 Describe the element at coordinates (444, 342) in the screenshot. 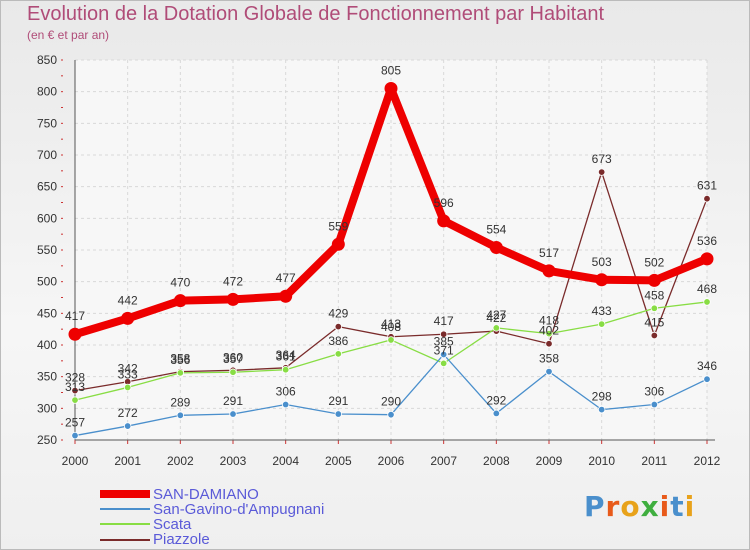

I see `data-label-san-gavino-d-ampugnani: 385` at that location.